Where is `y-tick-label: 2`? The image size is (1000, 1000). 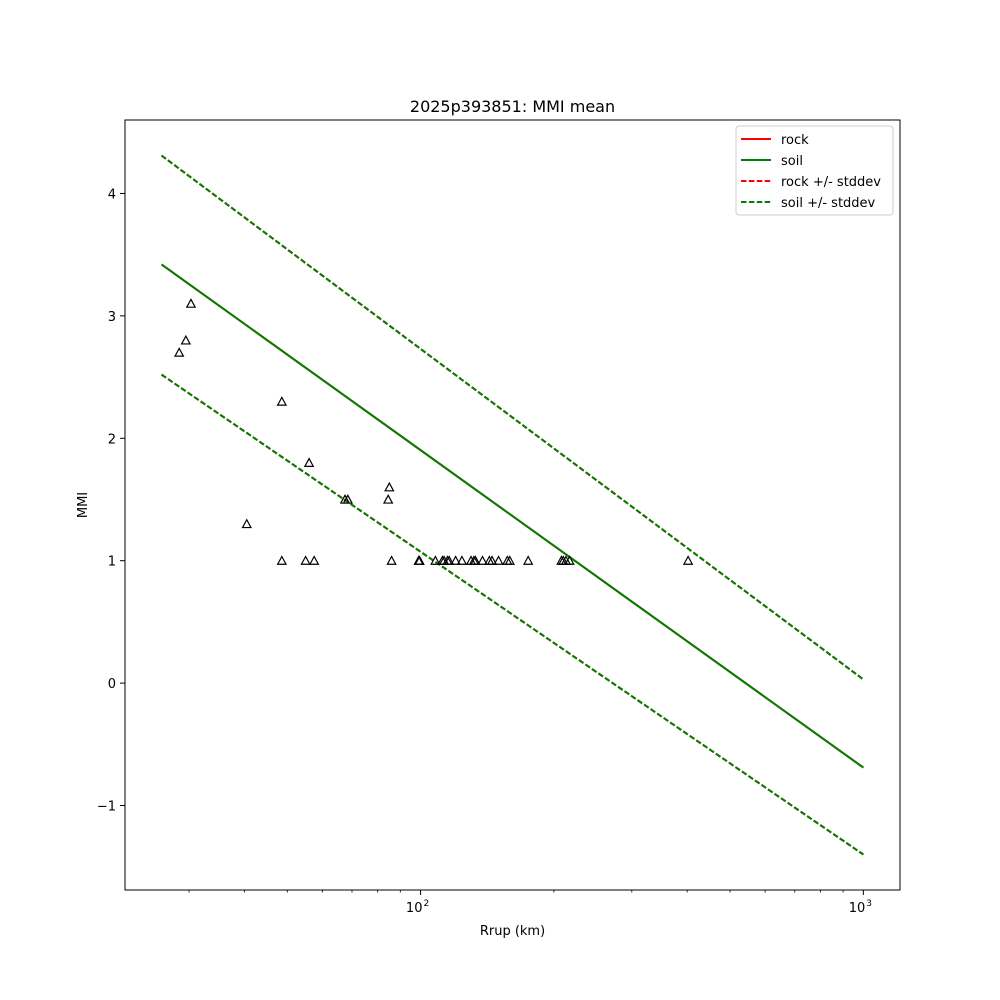 y-tick-label: 2 is located at coordinates (112, 439).